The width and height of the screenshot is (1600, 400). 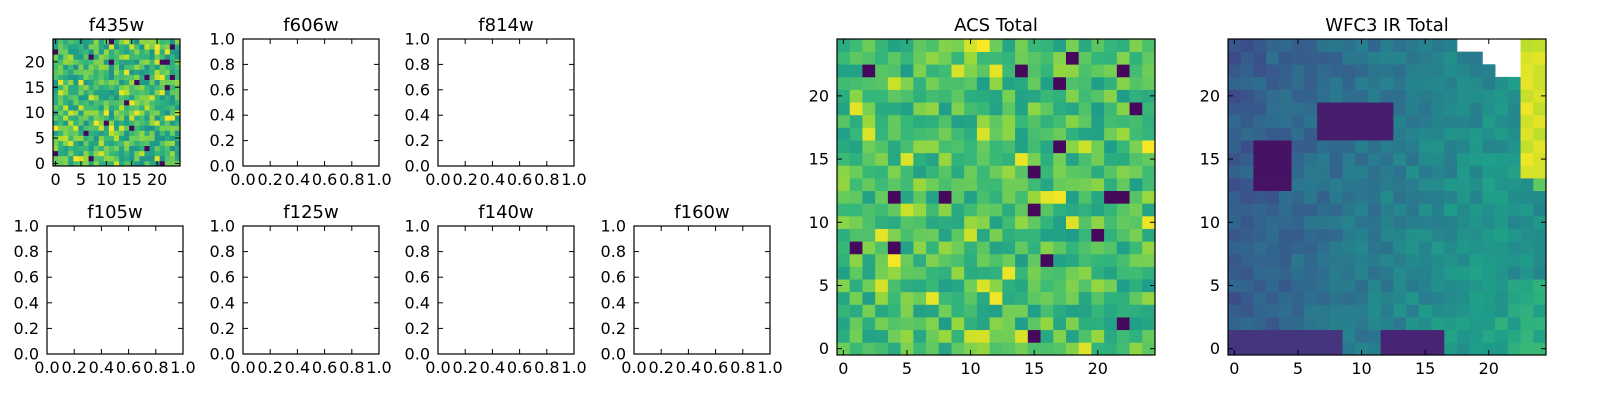 What do you see at coordinates (182, 367) in the screenshot?
I see `x-tick-label: 1.0` at bounding box center [182, 367].